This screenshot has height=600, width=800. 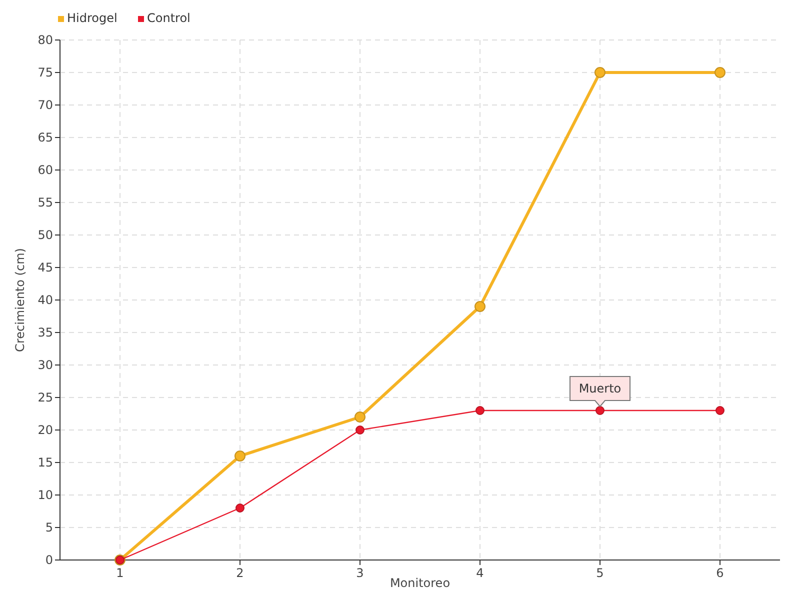 I want to click on y-tick-label: 60, so click(x=45, y=170).